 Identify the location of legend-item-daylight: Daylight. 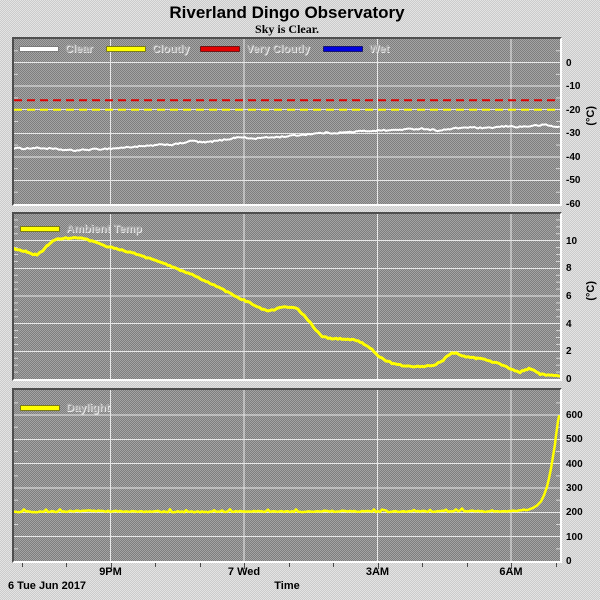
(64, 408).